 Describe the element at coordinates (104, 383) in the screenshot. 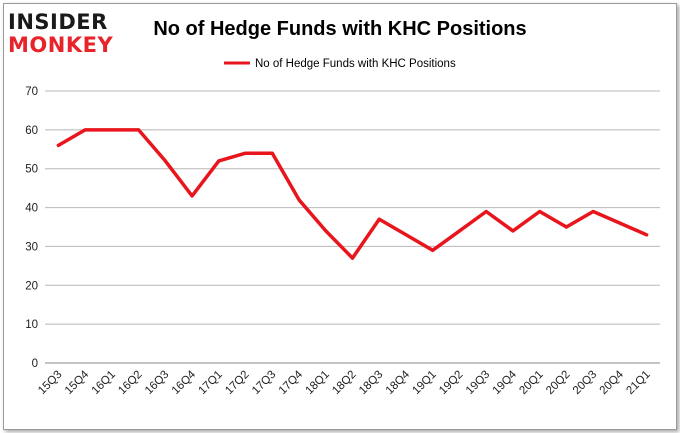

I see `x-tick-label: 16Q1` at that location.